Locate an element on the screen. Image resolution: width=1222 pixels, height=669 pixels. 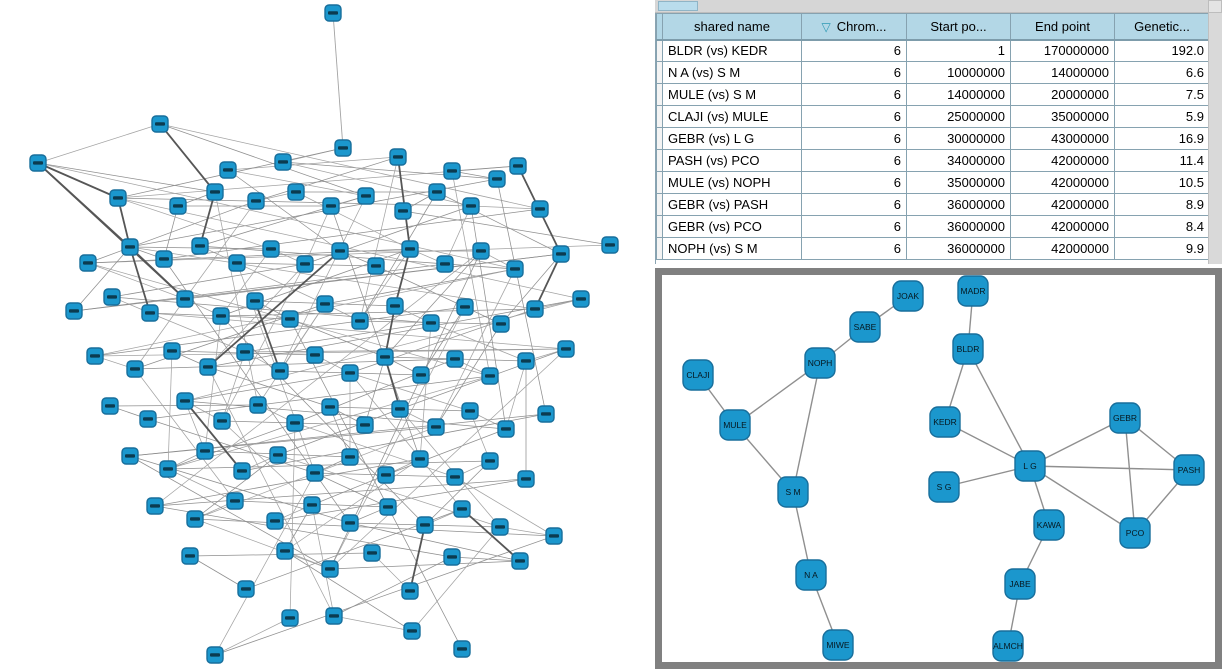
network-node-bldr is located at coordinates (968, 349).